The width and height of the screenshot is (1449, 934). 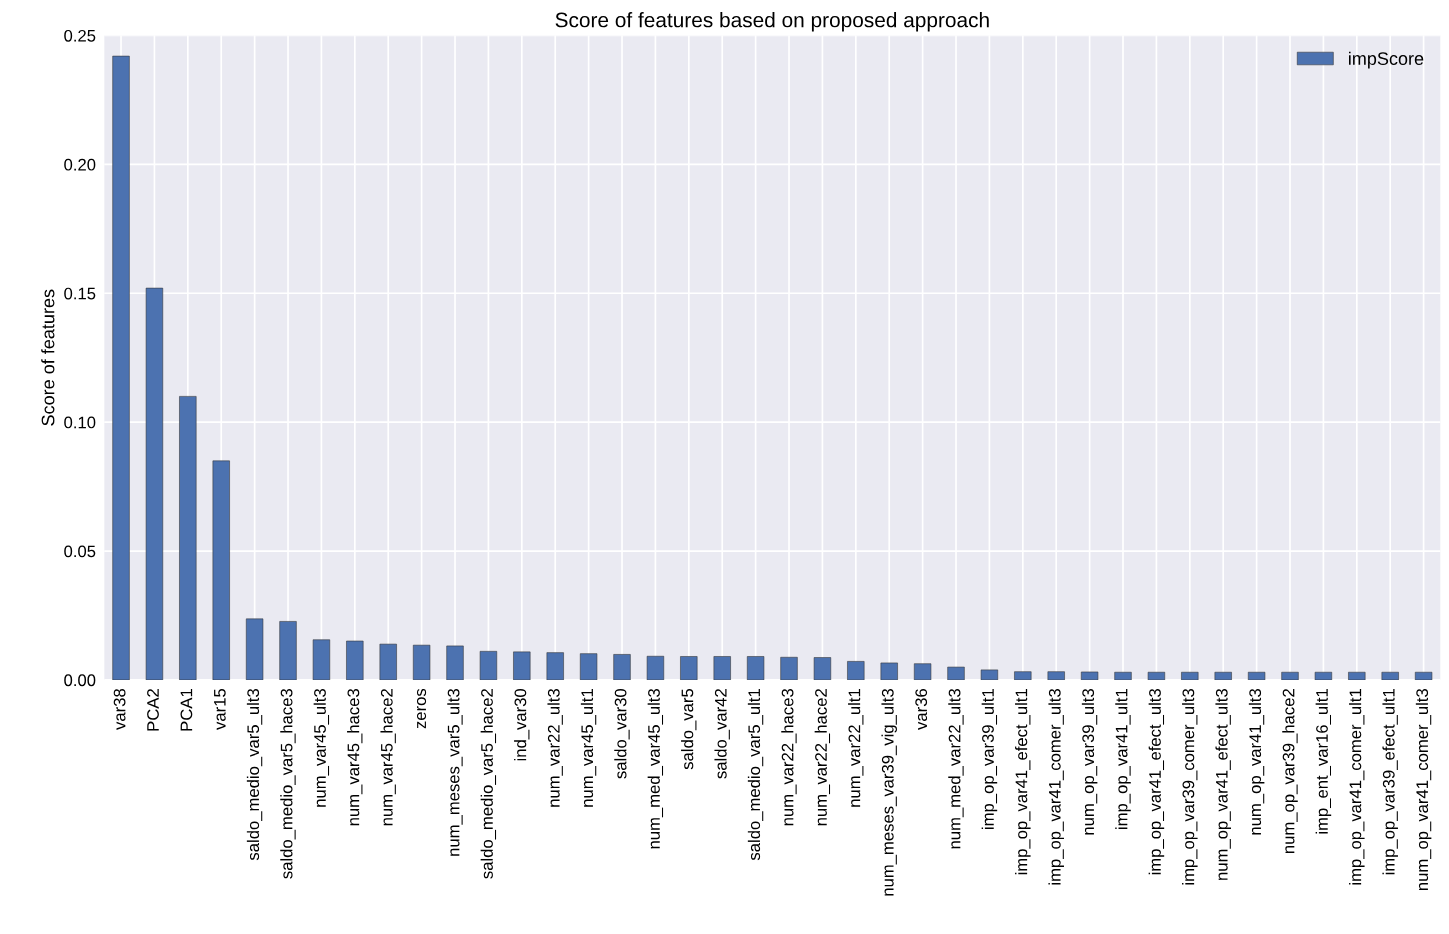 What do you see at coordinates (455, 772) in the screenshot?
I see `x-tick-label: num_meses_var5_ult3` at bounding box center [455, 772].